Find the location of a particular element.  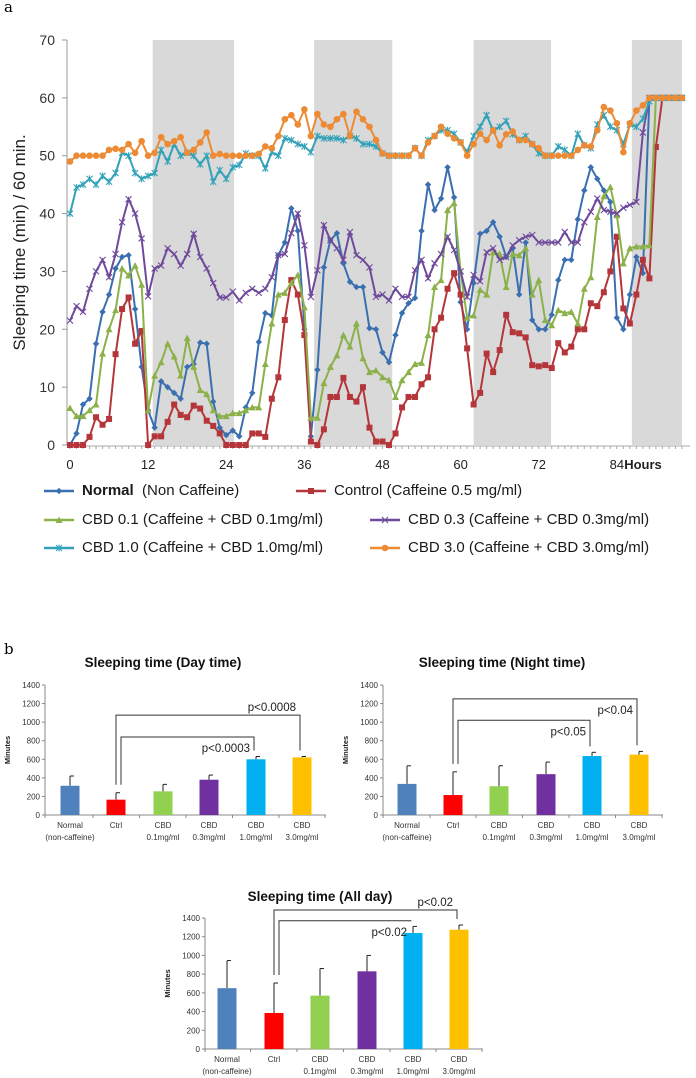

panel-label-a: a is located at coordinates (8, 8).